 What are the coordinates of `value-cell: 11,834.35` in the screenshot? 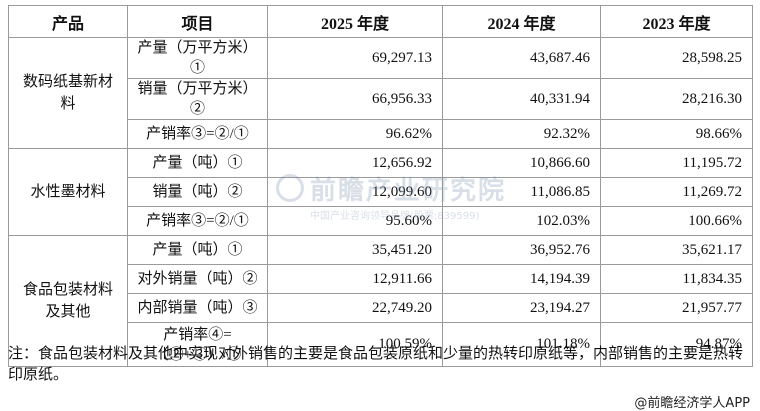 It's located at (676, 279).